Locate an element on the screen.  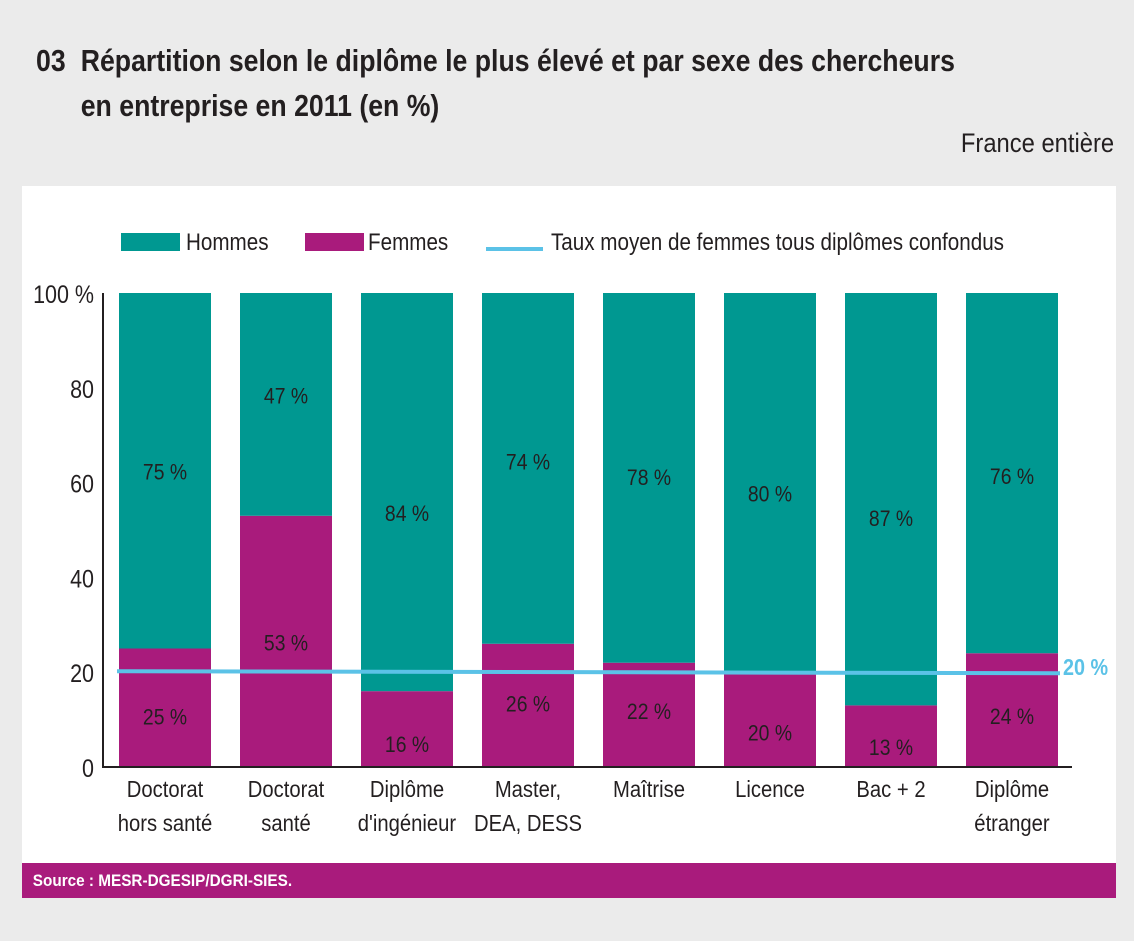
x-tick-label: Diplôme d'ingénieur is located at coordinates (407, 806).